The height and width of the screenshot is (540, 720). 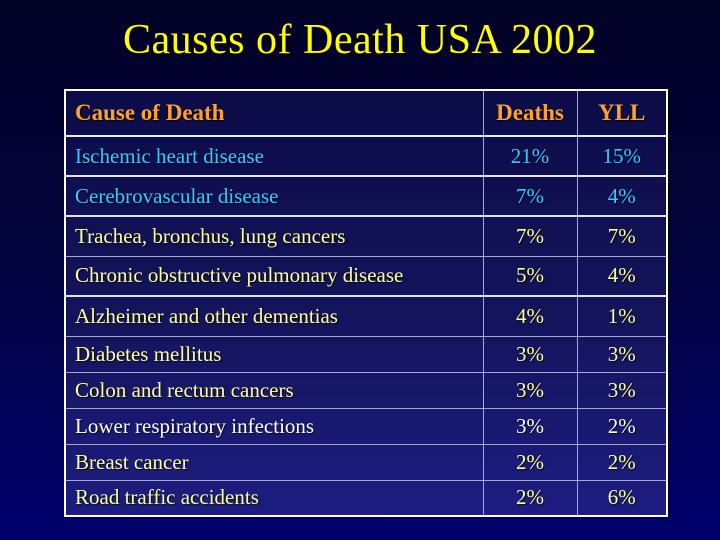 I want to click on table-row: Breast cancer 2% 2%, so click(x=366, y=462).